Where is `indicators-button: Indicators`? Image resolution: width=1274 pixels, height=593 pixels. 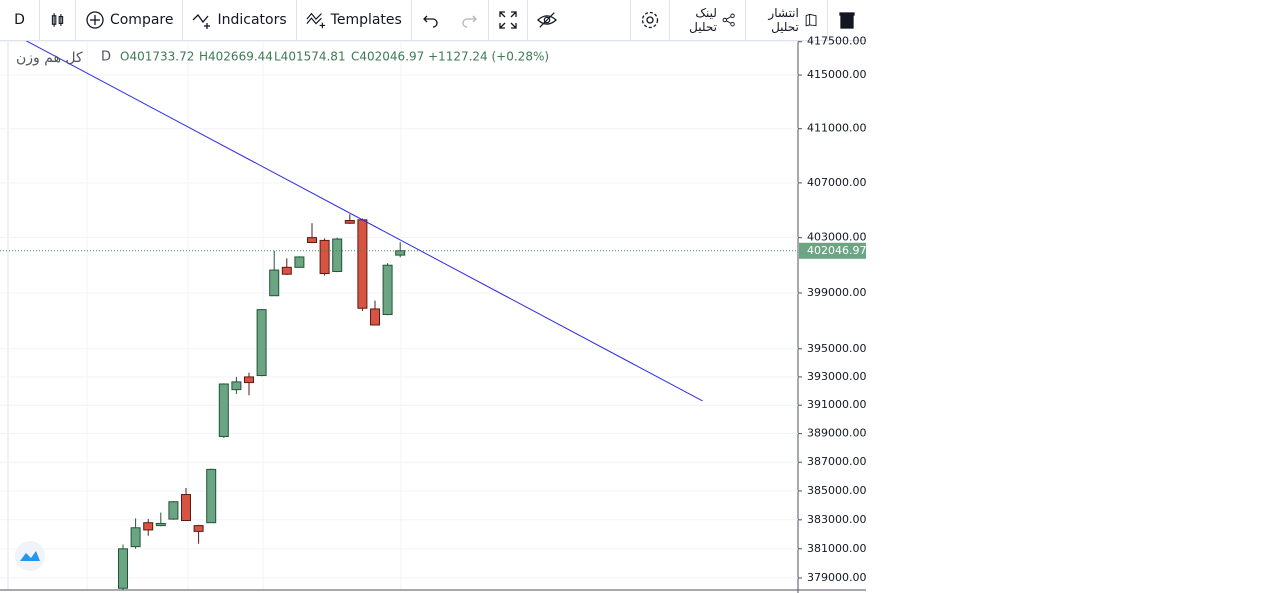
indicators-button: Indicators is located at coordinates (240, 20).